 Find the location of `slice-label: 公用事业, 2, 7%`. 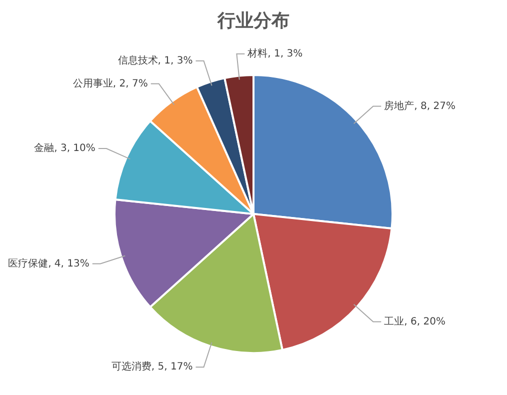

slice-label: 公用事业, 2, 7% is located at coordinates (110, 83).